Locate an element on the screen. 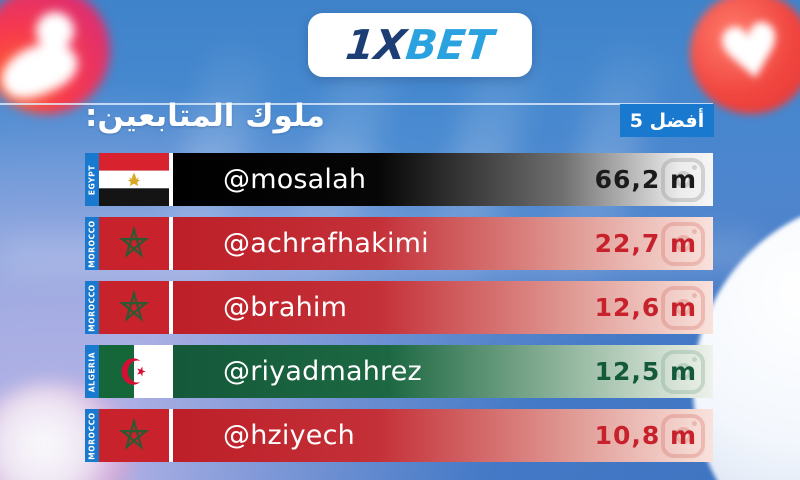 This screenshot has width=800, height=480. row-bar: @riyadmahrez 12,5 m is located at coordinates (443, 371).